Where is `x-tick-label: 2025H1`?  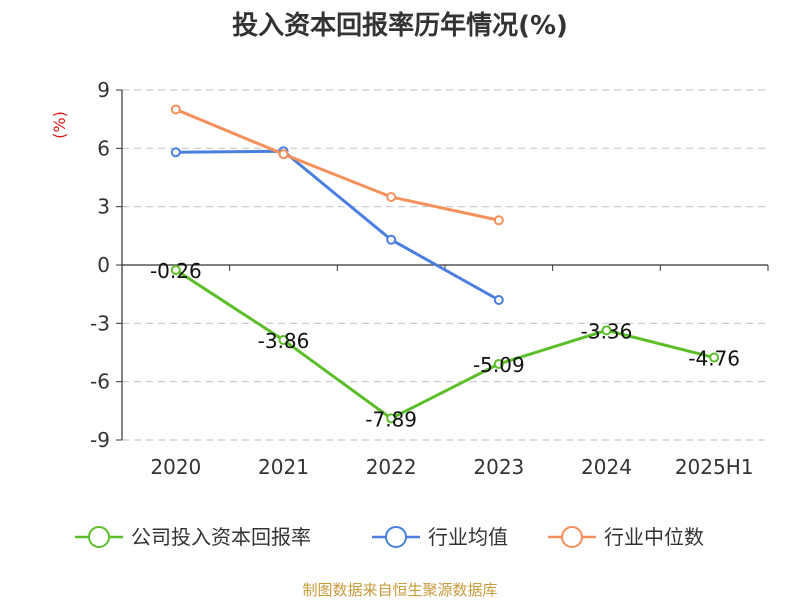 x-tick-label: 2025H1 is located at coordinates (714, 467).